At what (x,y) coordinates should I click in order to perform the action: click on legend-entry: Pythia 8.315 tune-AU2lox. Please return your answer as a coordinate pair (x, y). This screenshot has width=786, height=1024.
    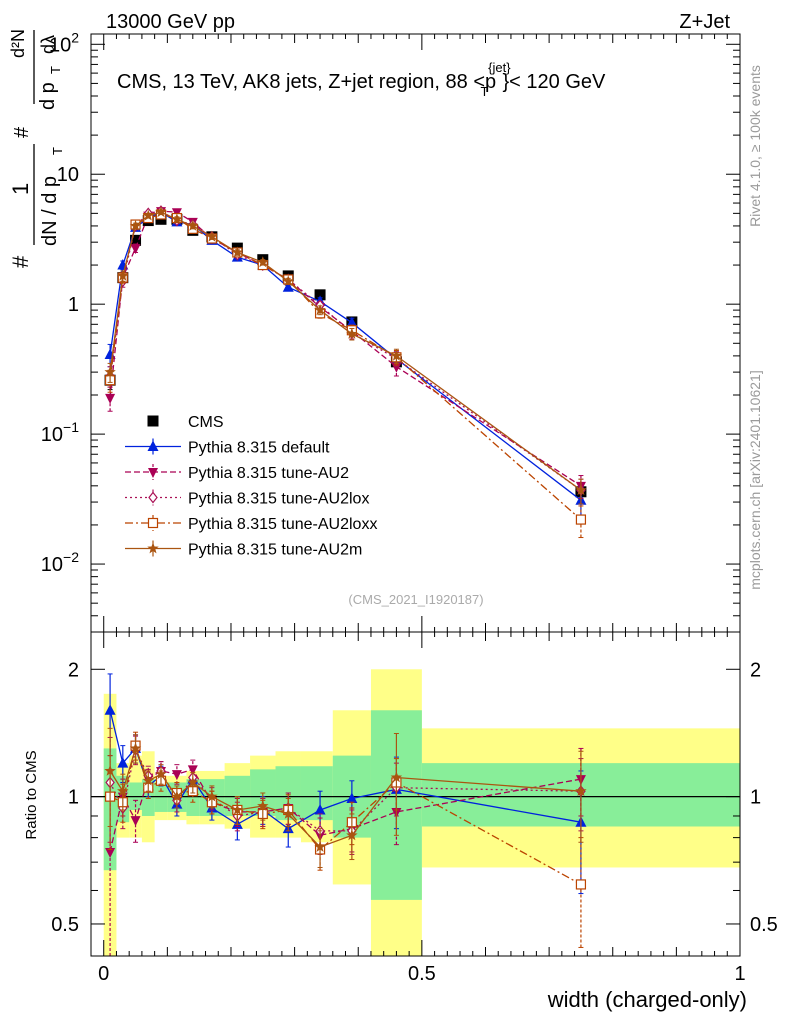
    Looking at the image, I should click on (247, 498).